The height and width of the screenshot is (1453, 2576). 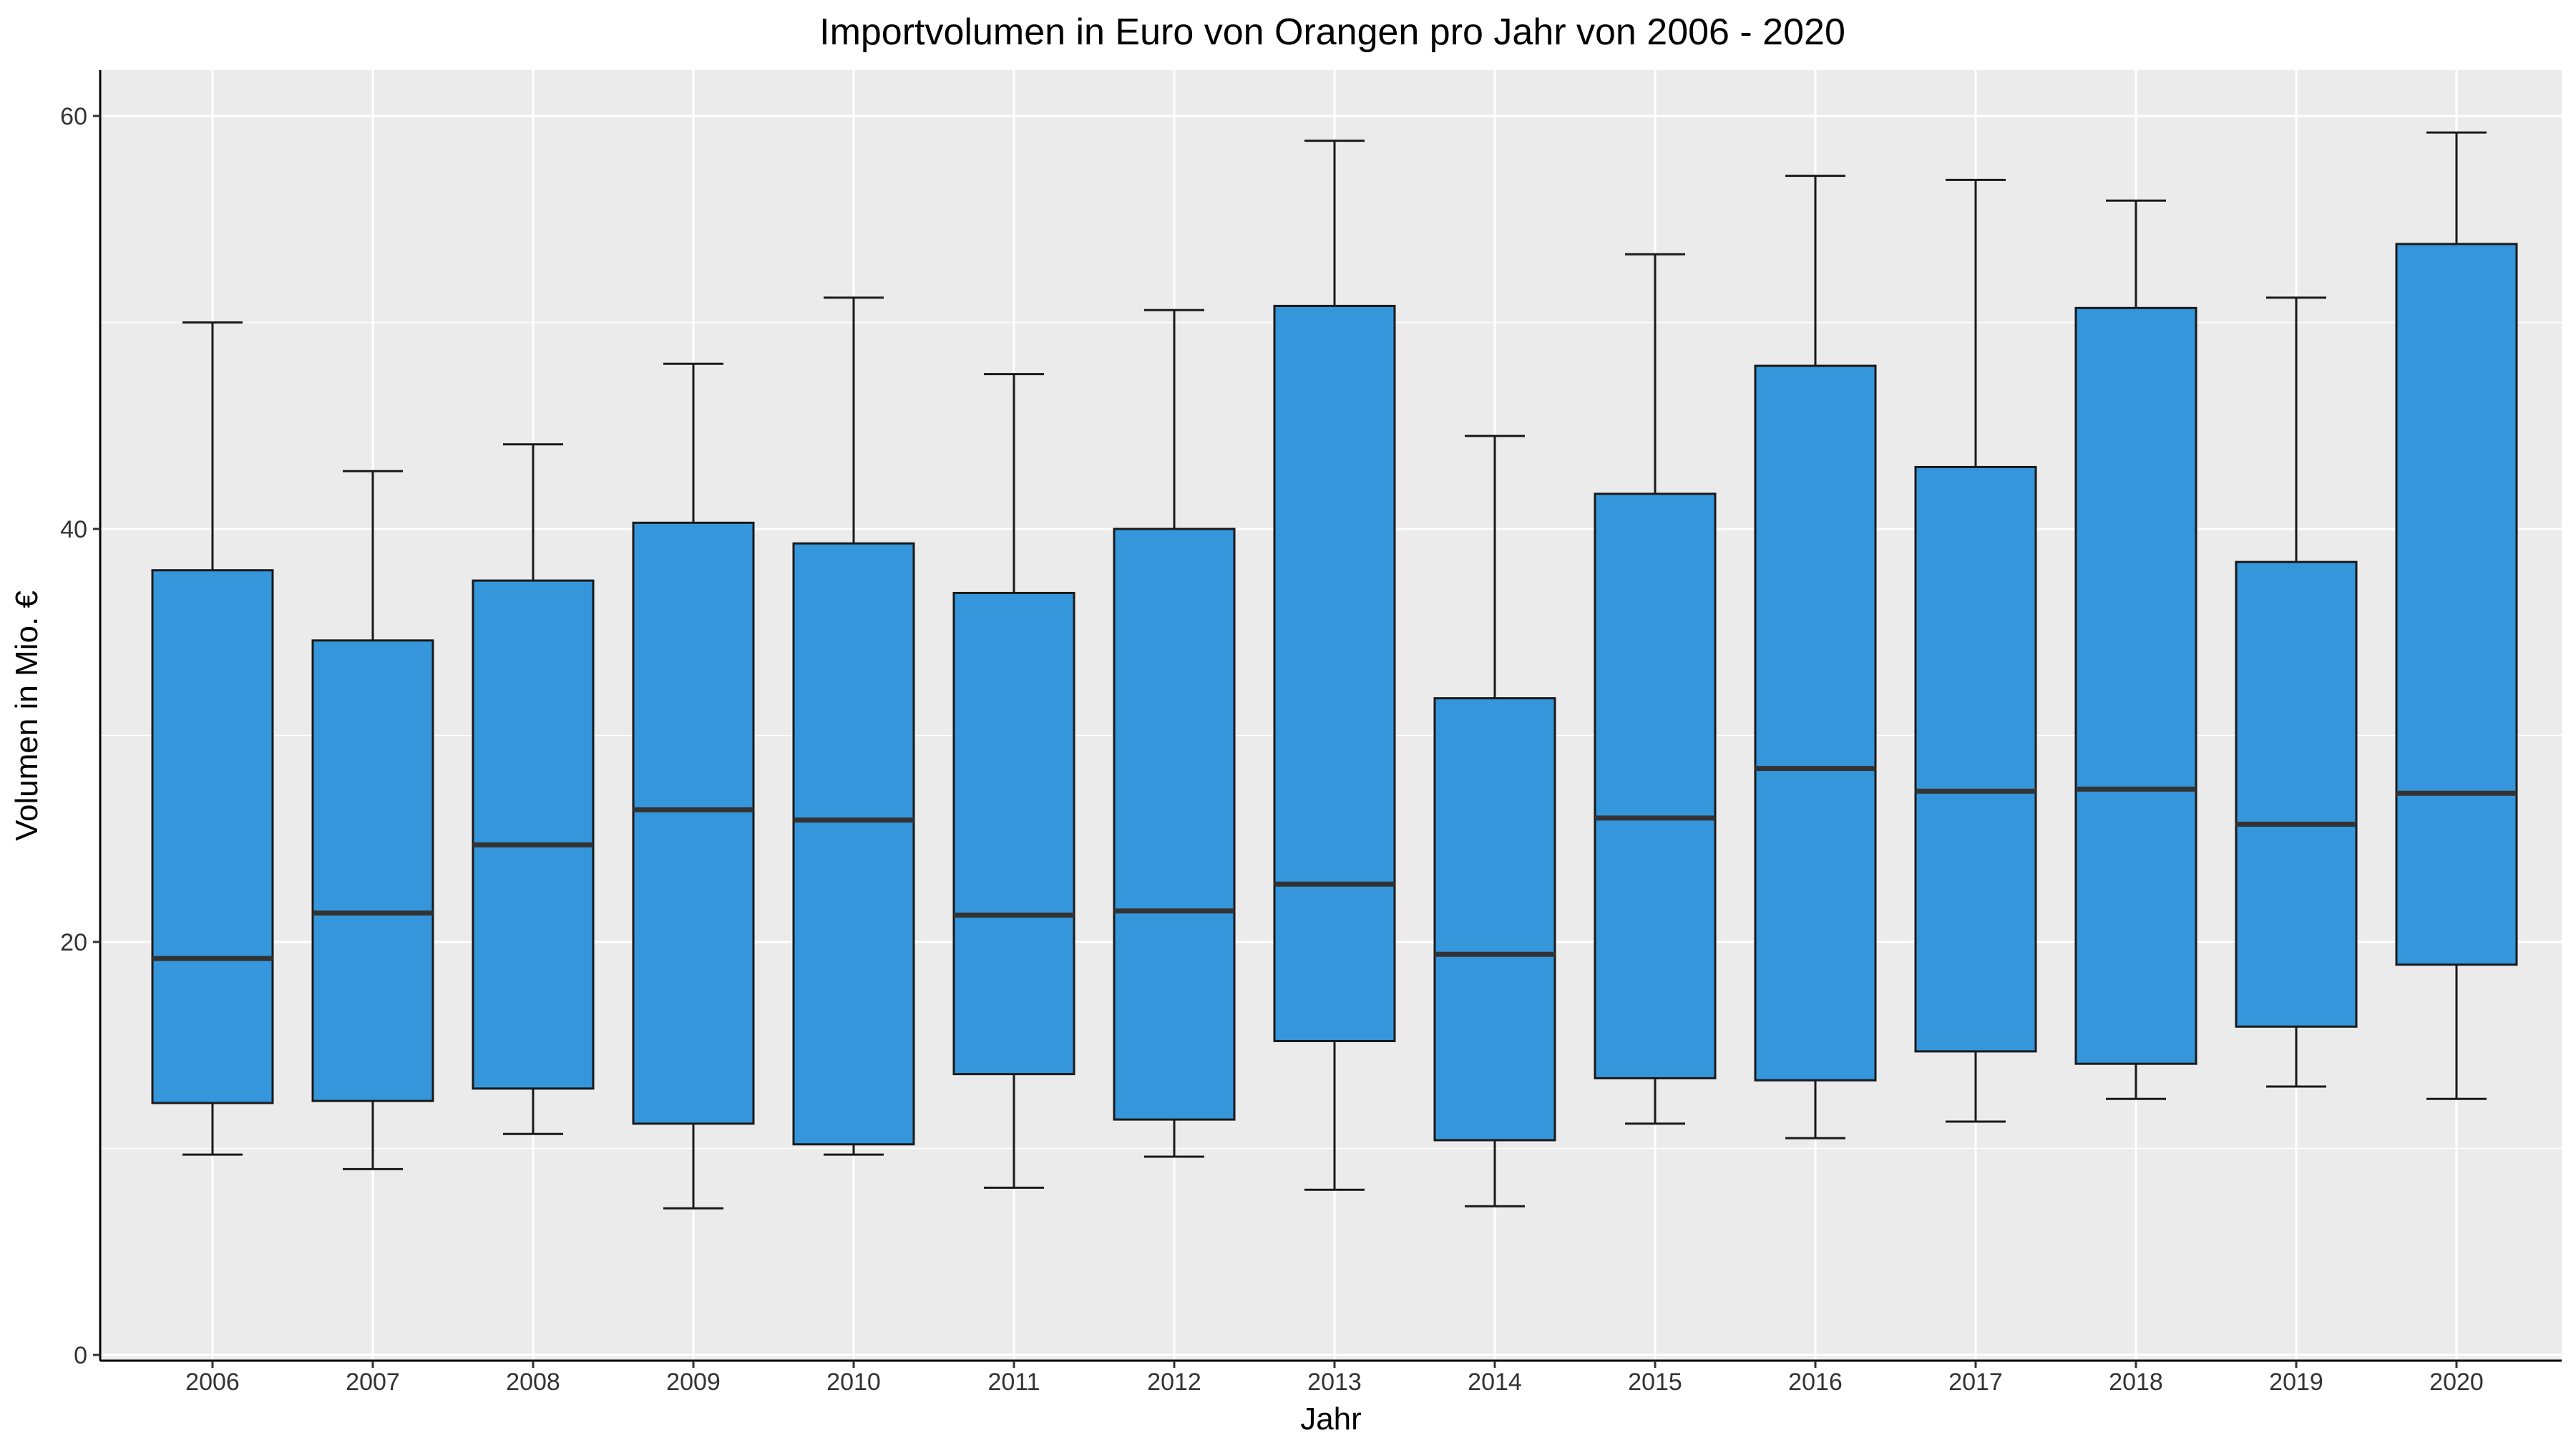 What do you see at coordinates (2456, 1382) in the screenshot?
I see `x-tick-label: 2020` at bounding box center [2456, 1382].